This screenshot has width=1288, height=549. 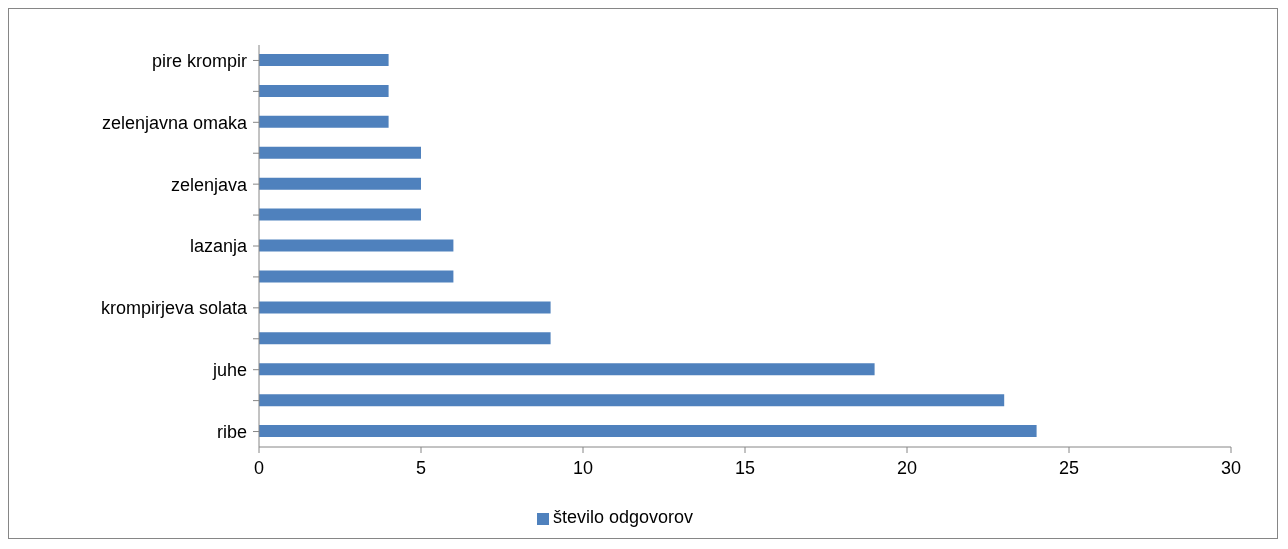 What do you see at coordinates (174, 122) in the screenshot?
I see `y-tick-label: zelenjavna omaka` at bounding box center [174, 122].